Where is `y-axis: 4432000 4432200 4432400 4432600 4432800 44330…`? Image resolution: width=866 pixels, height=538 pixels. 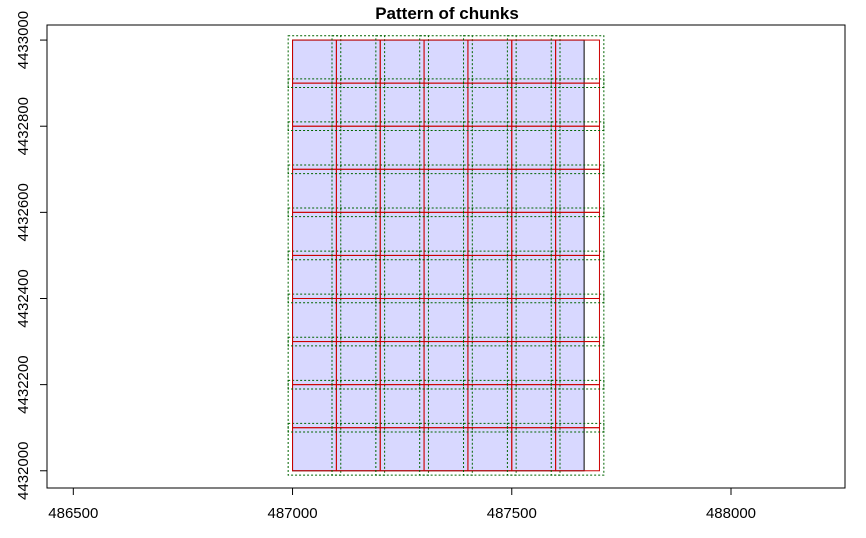 y-axis: 4432000 4432200 4432400 4432600 4432800 44330… is located at coordinates (31, 255).